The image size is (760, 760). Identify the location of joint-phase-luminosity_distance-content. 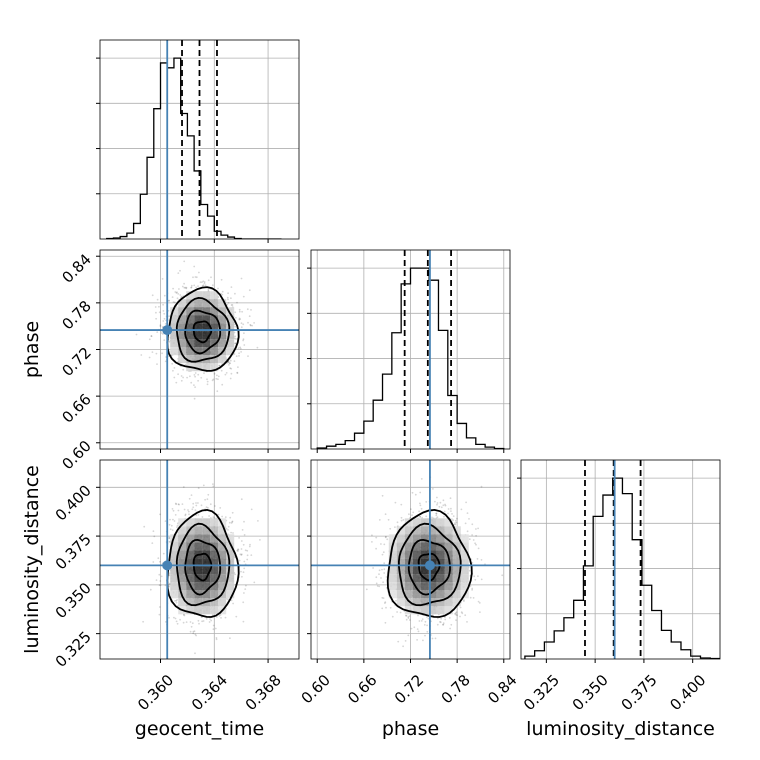
(410, 559).